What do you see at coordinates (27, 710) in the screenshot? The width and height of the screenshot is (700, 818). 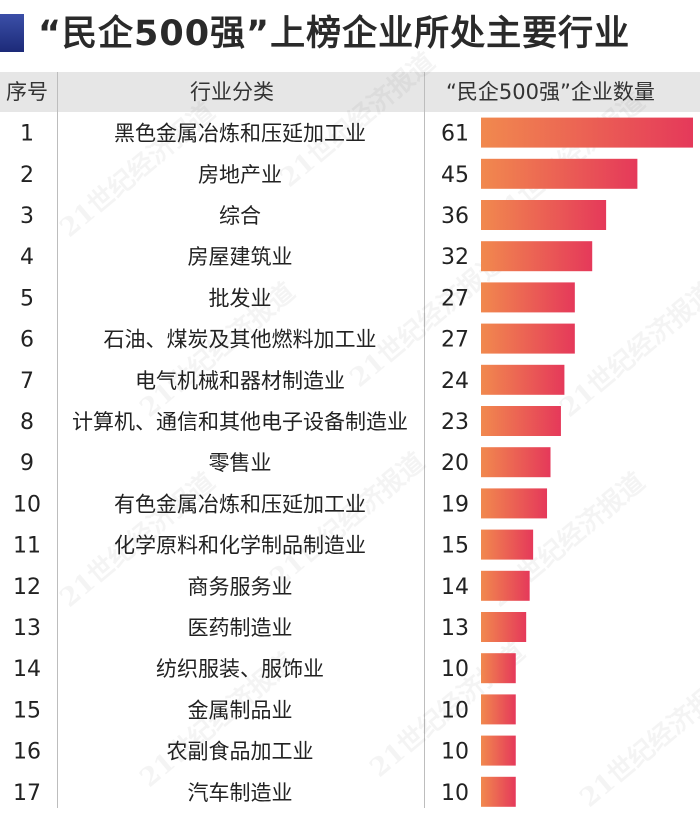 I see `rank-label: 15` at bounding box center [27, 710].